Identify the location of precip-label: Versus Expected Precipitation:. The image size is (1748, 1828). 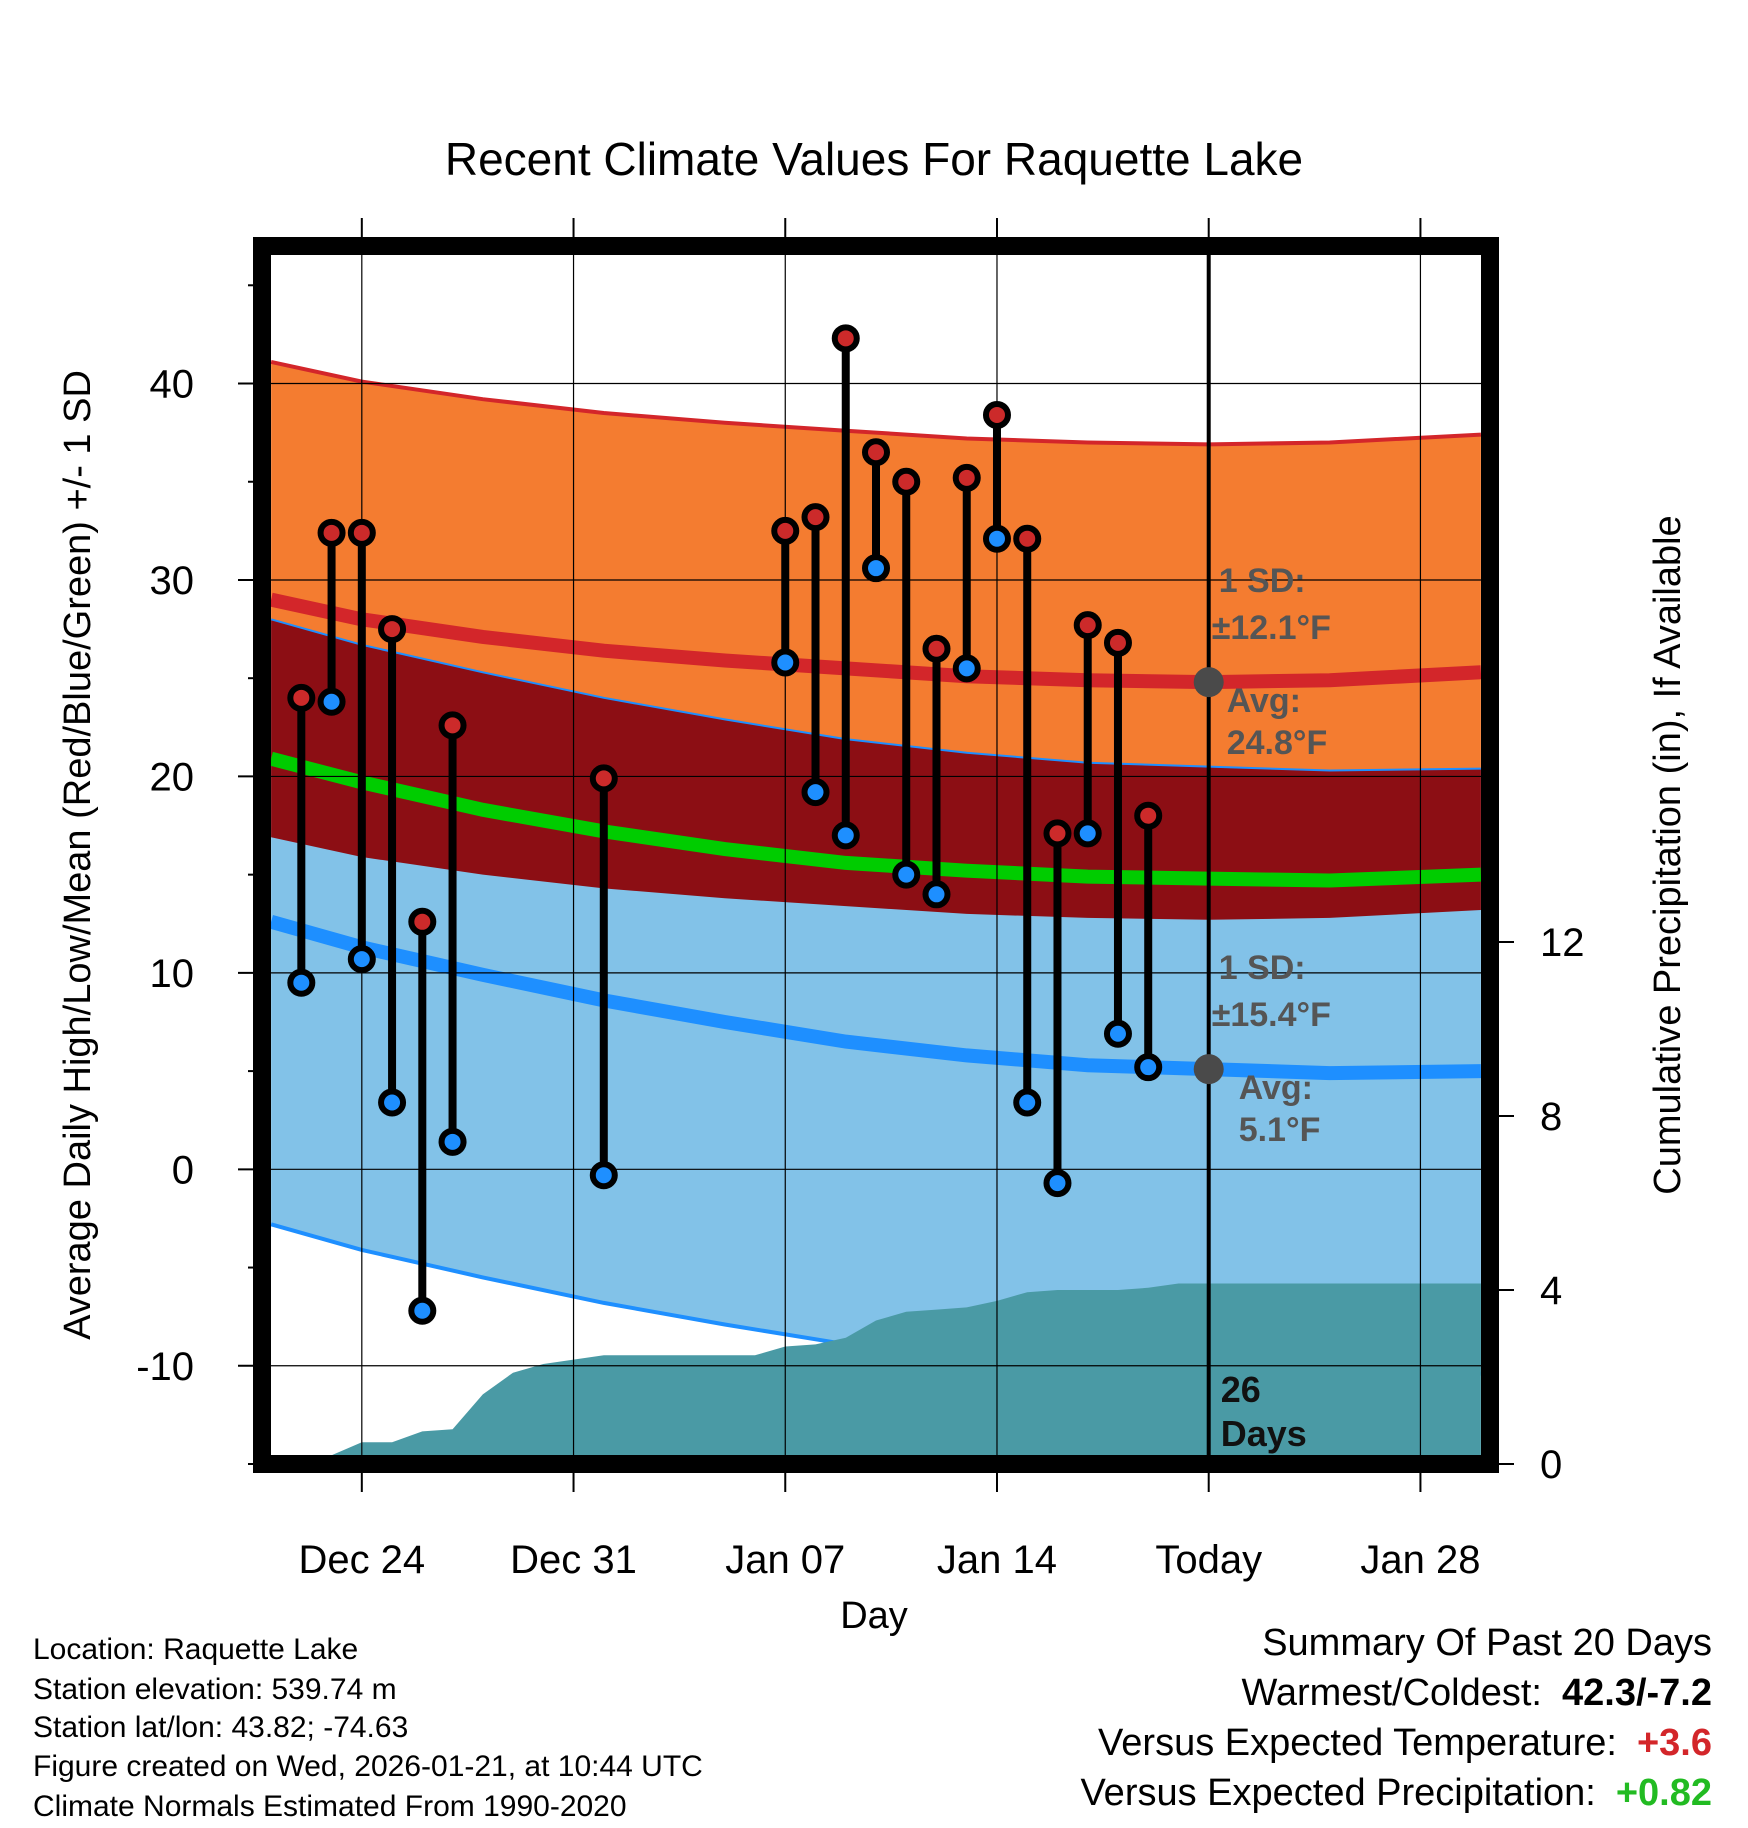
(1338, 1793).